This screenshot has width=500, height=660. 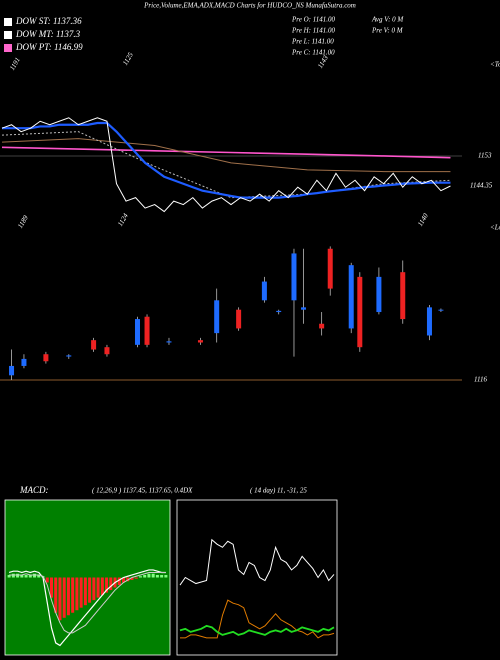 I want to click on legend-label: DOW ST: 1137.36, so click(x=48, y=21).